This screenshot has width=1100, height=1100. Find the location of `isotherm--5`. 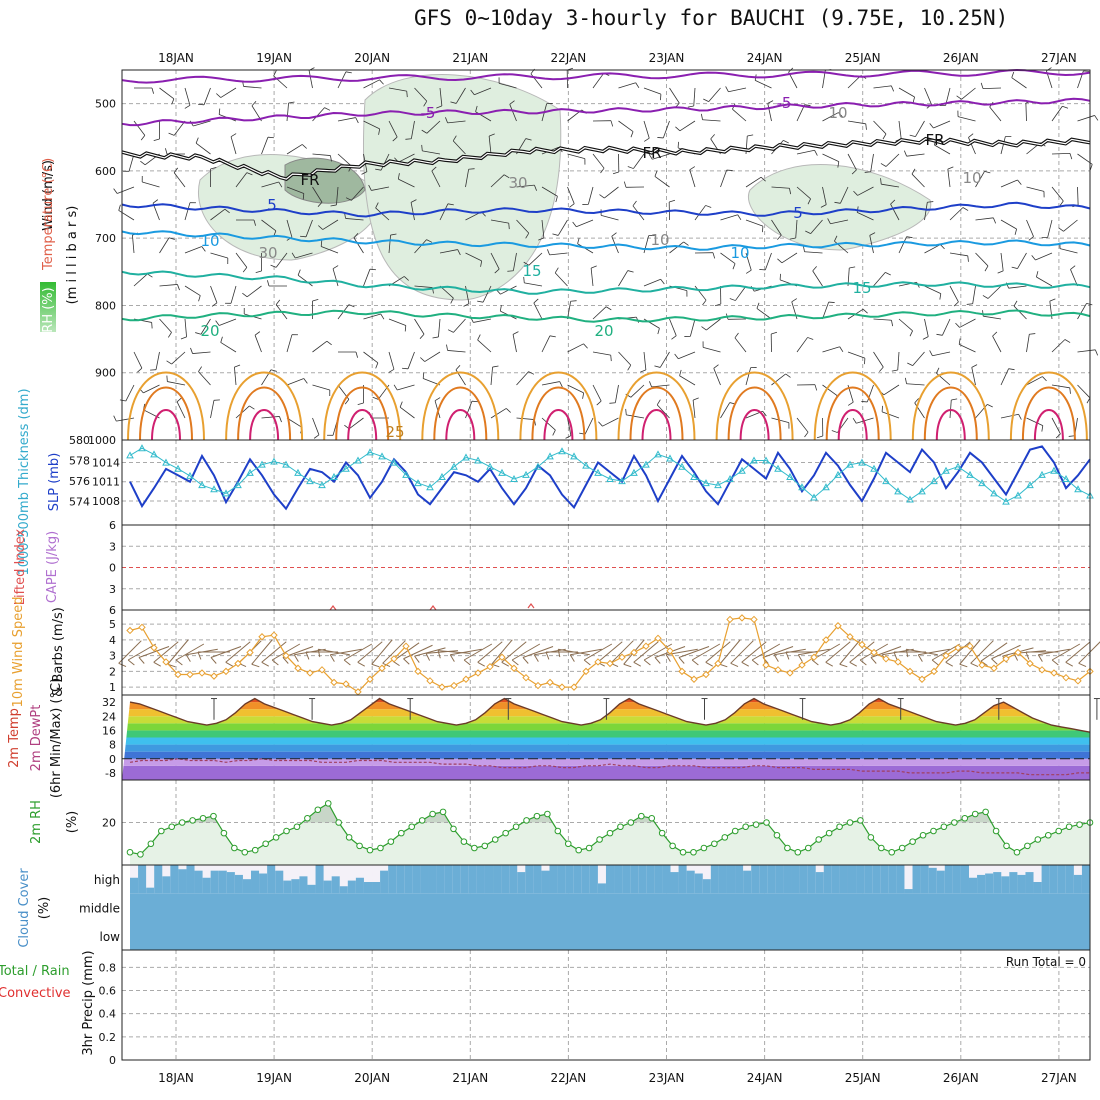

isotherm--5 is located at coordinates (606, 112).